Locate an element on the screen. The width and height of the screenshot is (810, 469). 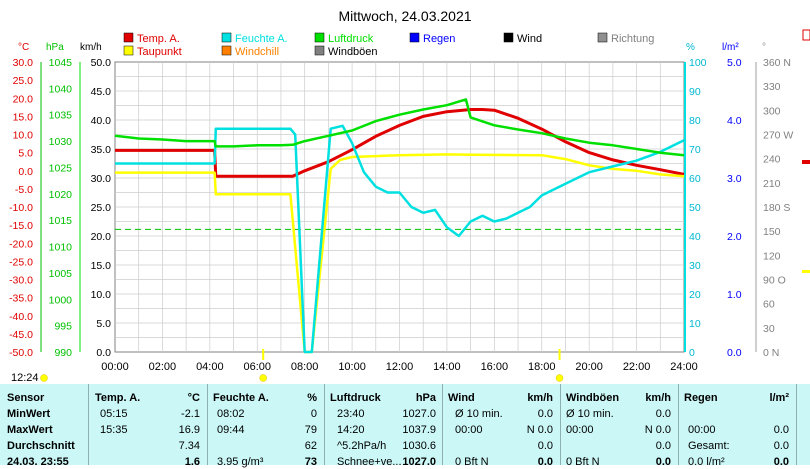
table-cell-press-v: 1030.6 is located at coordinates (414, 446).